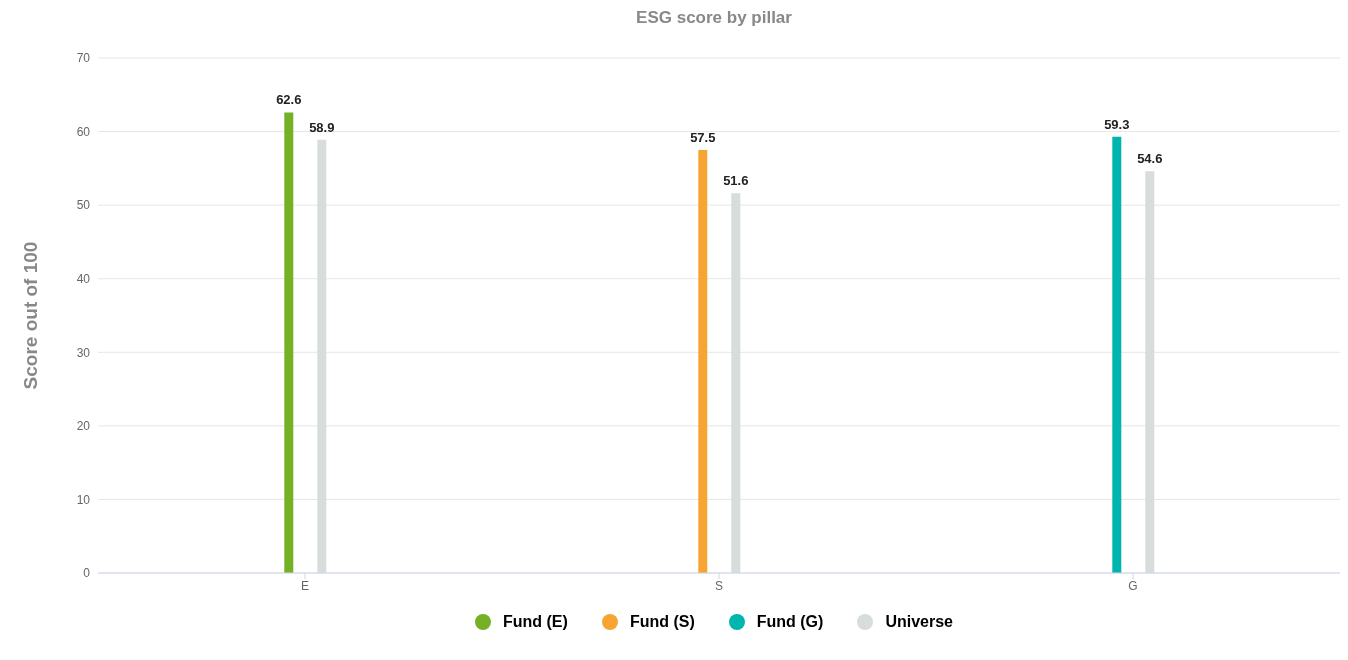 The image size is (1348, 660). I want to click on legend-label: Fund (S), so click(662, 622).